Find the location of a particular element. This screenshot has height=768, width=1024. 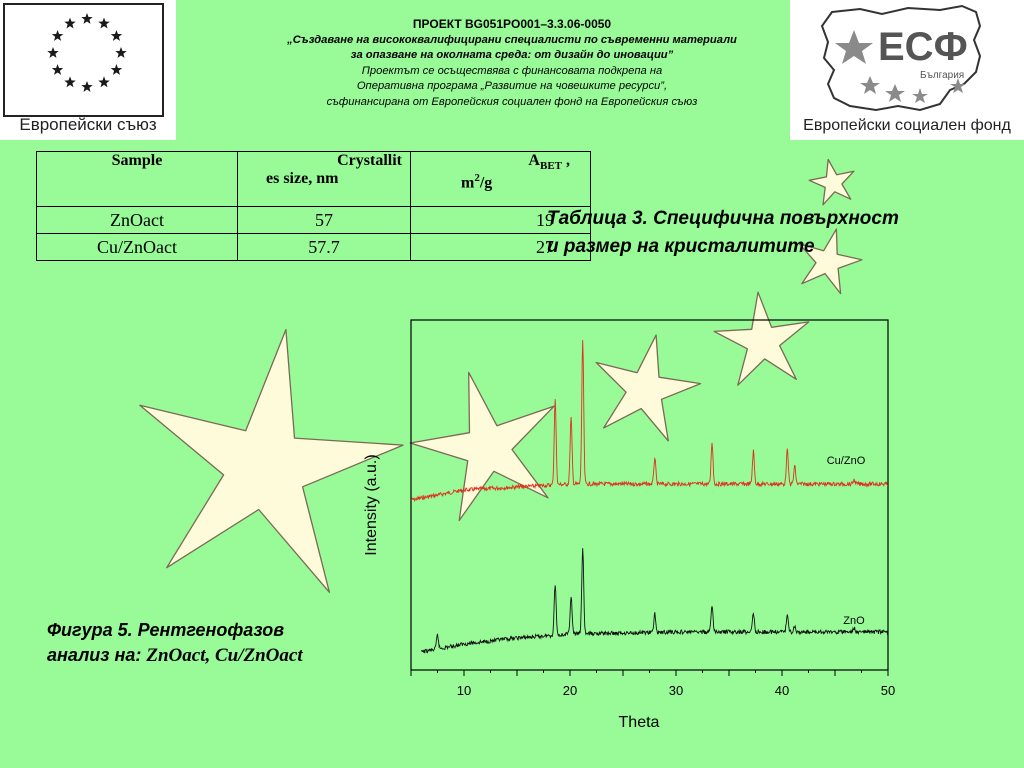

series-labels: Cu/ZnO ZnO is located at coordinates (846, 541).